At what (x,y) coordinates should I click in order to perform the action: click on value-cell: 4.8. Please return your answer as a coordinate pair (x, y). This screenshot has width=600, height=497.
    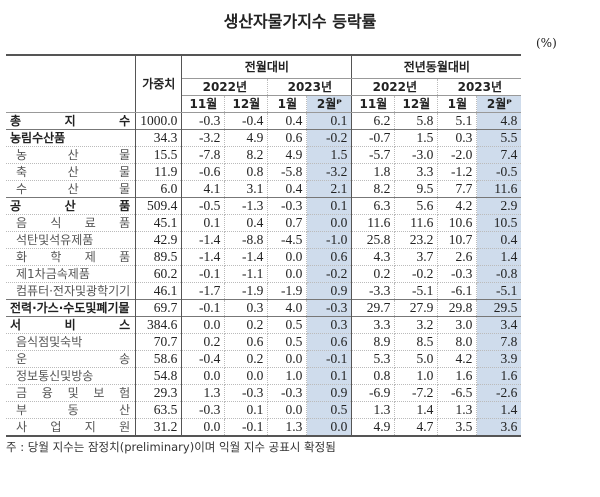
    Looking at the image, I should click on (499, 121).